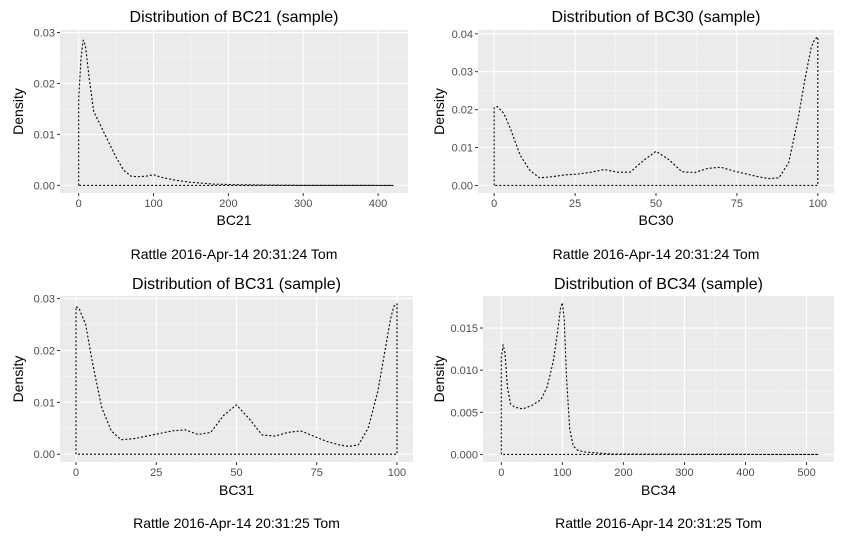 The height and width of the screenshot is (542, 842). Describe the element at coordinates (234, 17) in the screenshot. I see `chart-title: Distribution of BC21 (sample)` at that location.